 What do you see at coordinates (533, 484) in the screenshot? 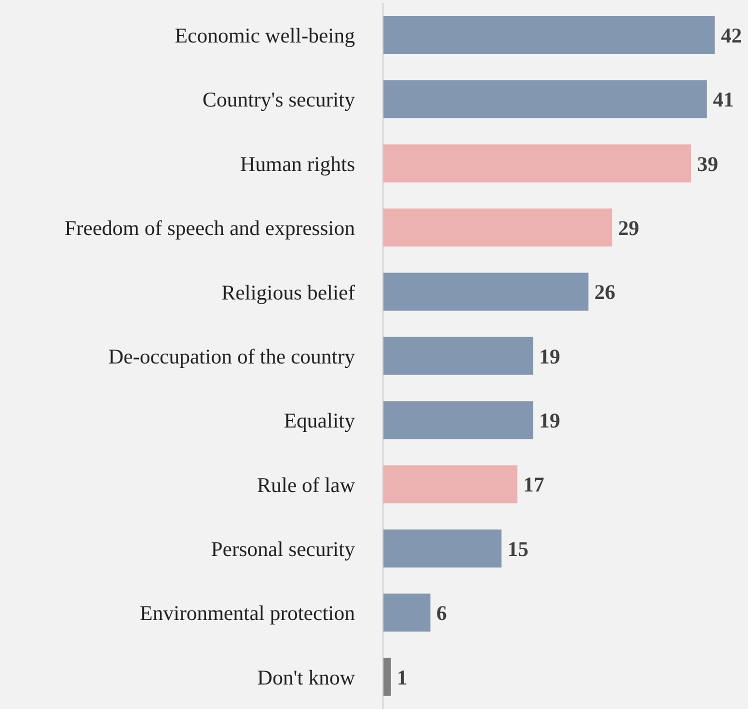
I see `data-label: 17` at bounding box center [533, 484].